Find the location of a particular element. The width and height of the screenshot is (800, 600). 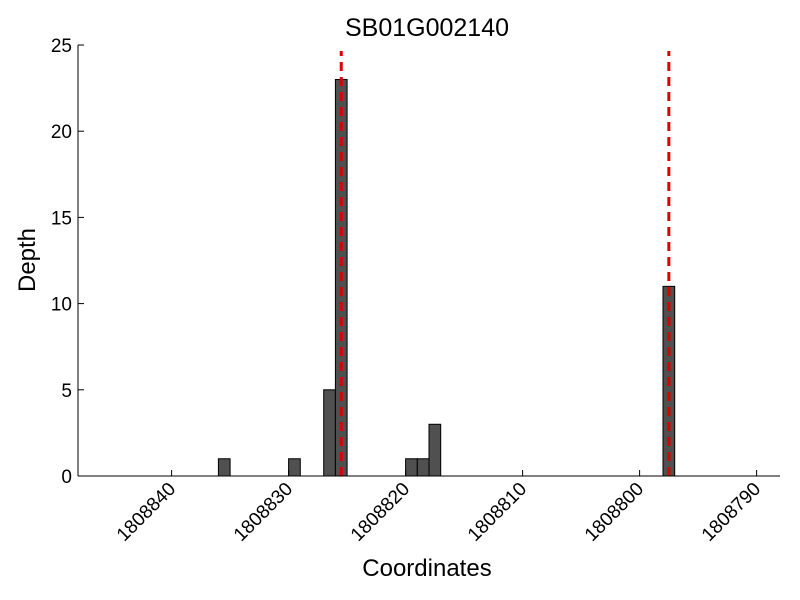

x-tick-label-1808830: 1808830 is located at coordinates (263, 512).